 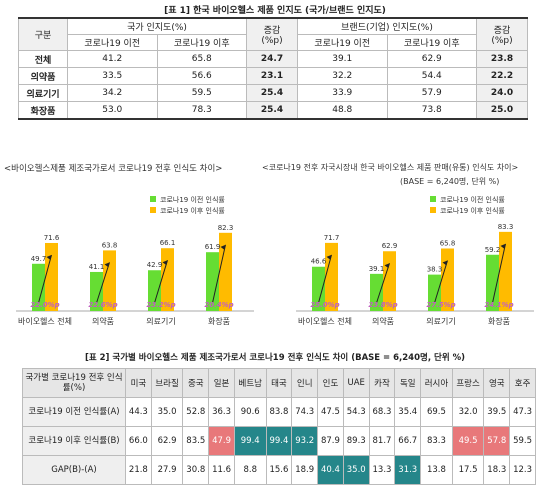 I want to click on country-header: 인니, so click(x=305, y=383).